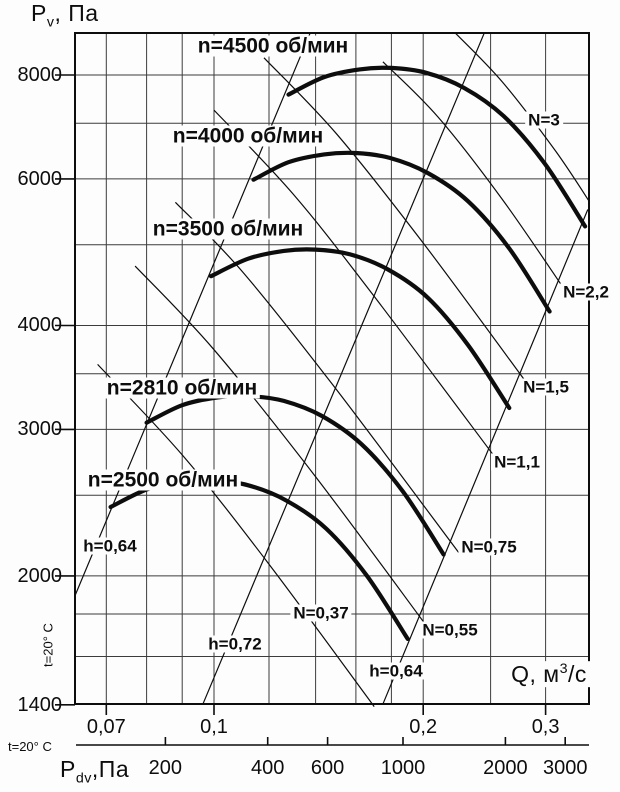 The image size is (620, 792). Describe the element at coordinates (273, 46) in the screenshot. I see `fan-curve-label-4500: n=4500 об/мин` at that location.